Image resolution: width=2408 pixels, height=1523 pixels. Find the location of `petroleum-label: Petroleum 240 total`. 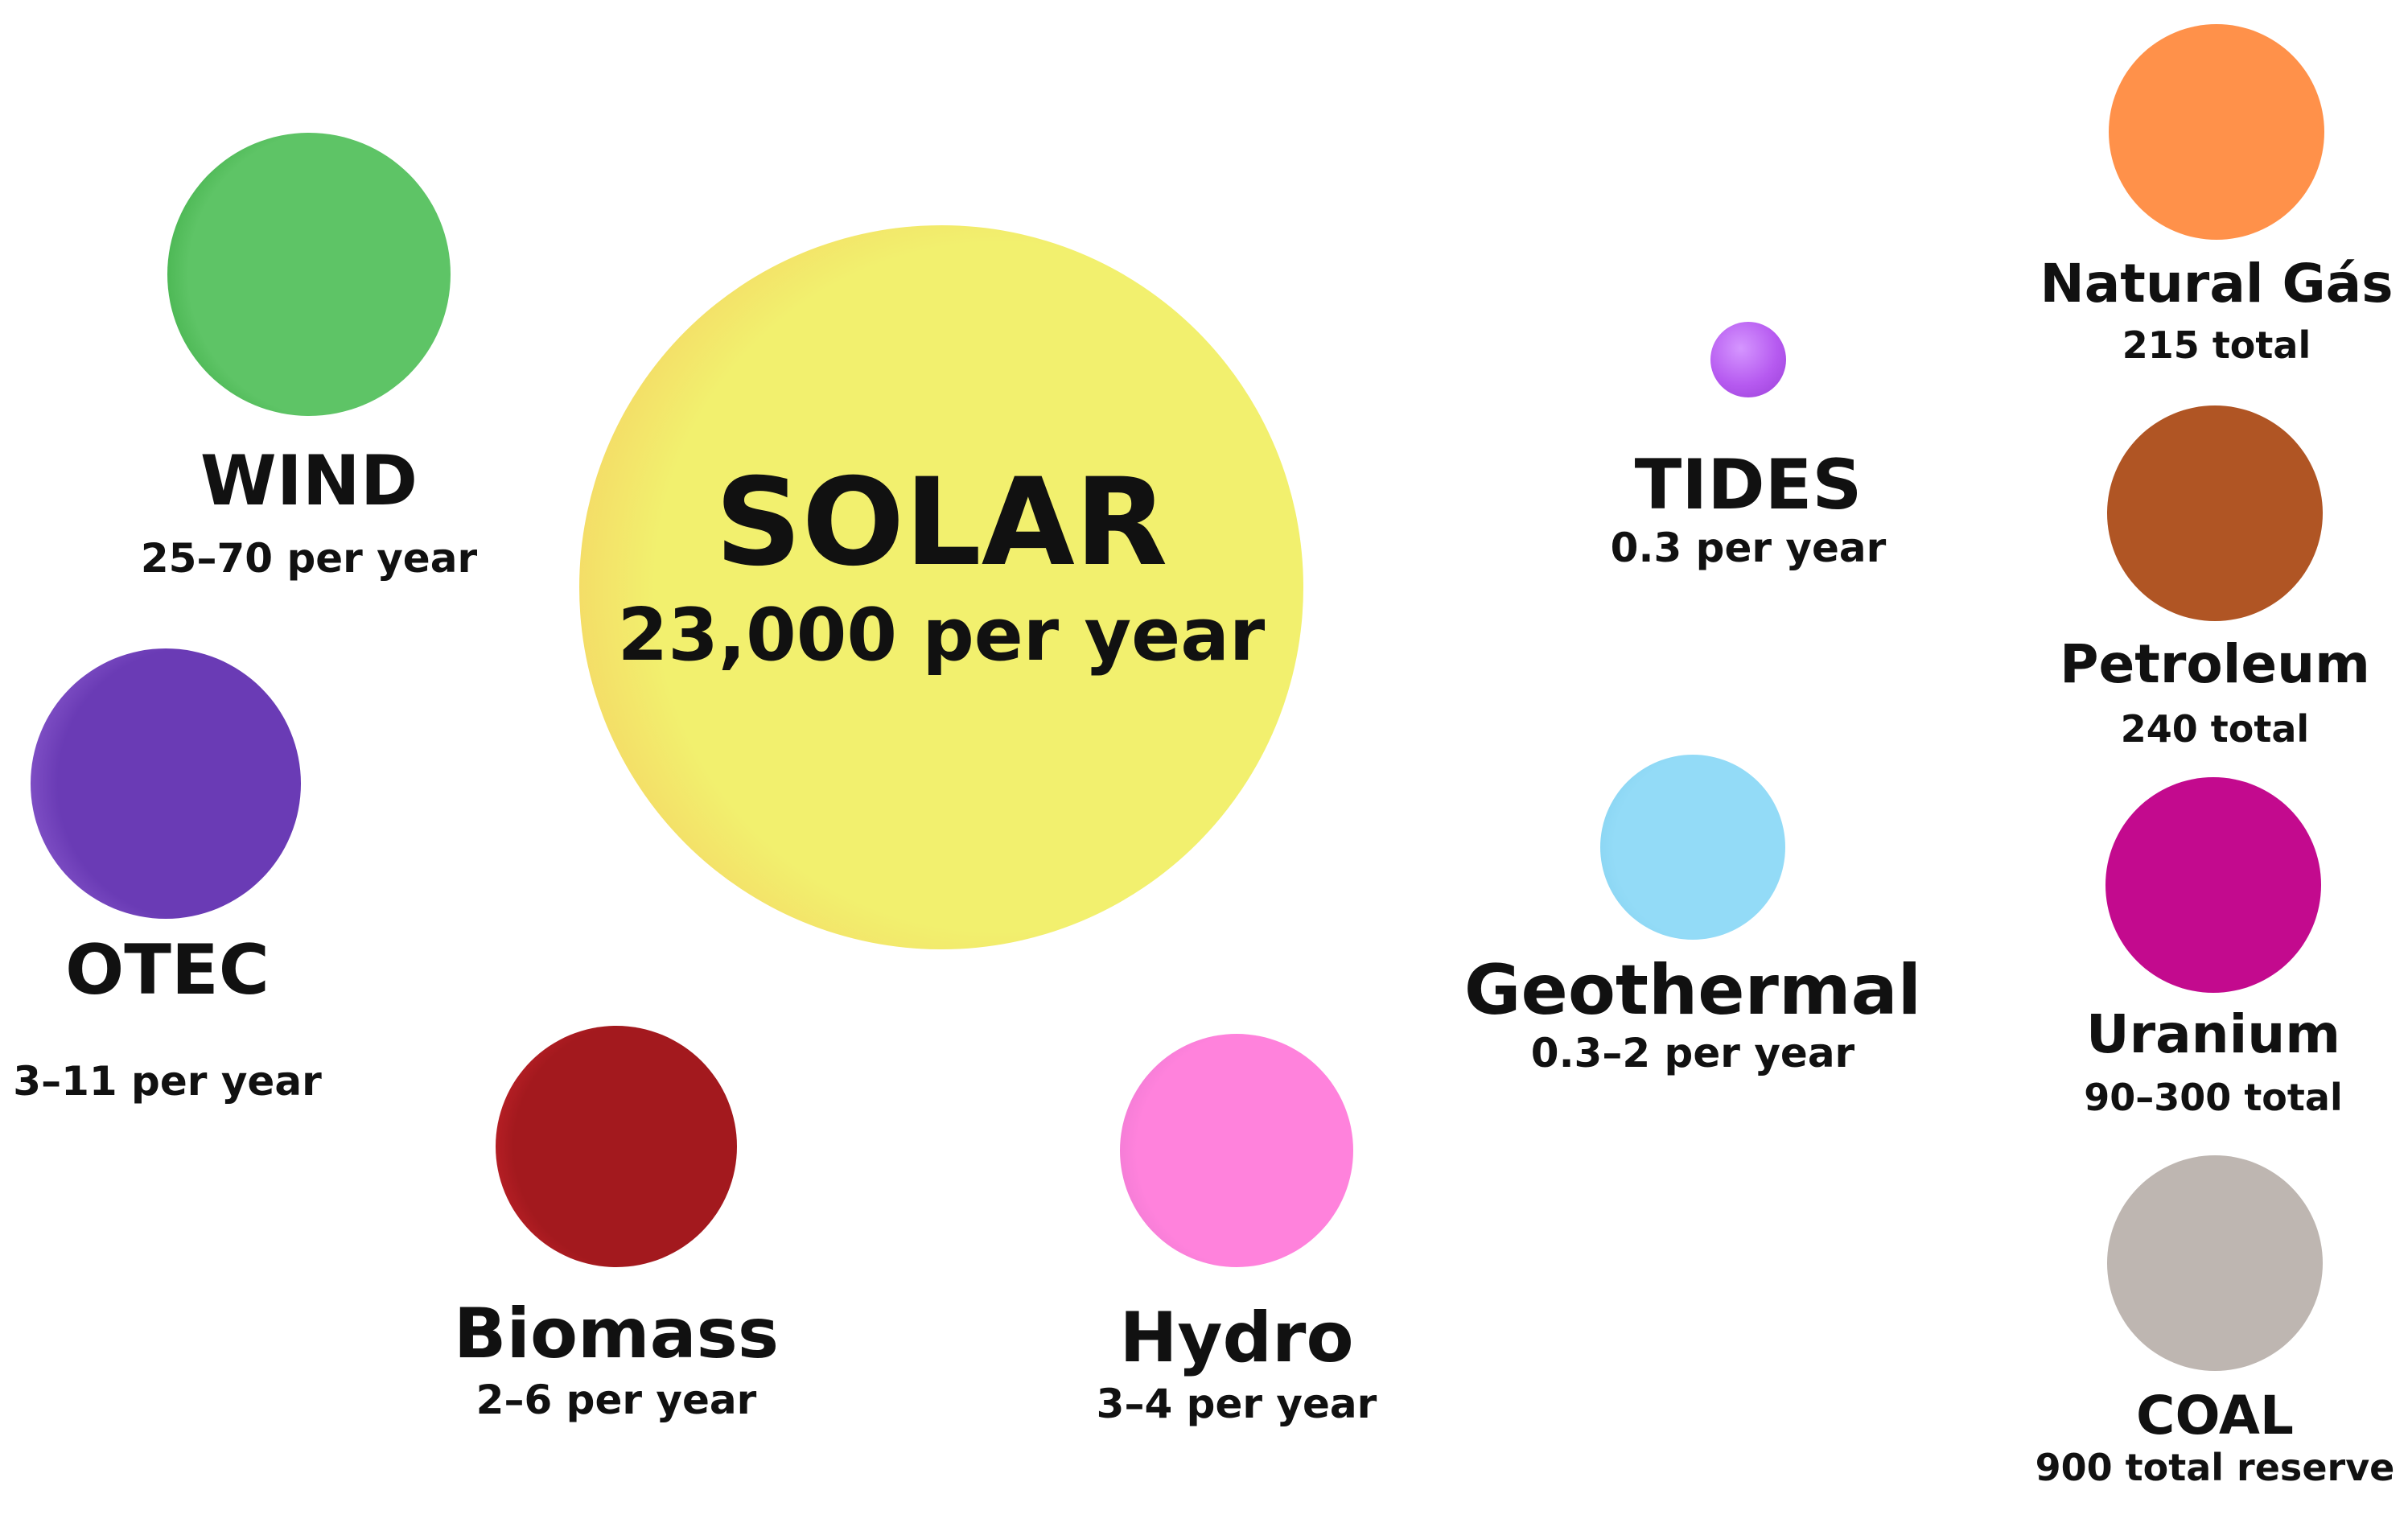

petroleum-label: Petroleum 240 total is located at coordinates (2215, 692).